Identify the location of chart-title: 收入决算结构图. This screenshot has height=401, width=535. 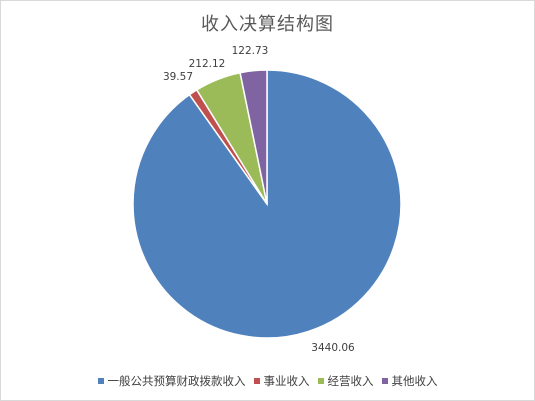
(267, 24).